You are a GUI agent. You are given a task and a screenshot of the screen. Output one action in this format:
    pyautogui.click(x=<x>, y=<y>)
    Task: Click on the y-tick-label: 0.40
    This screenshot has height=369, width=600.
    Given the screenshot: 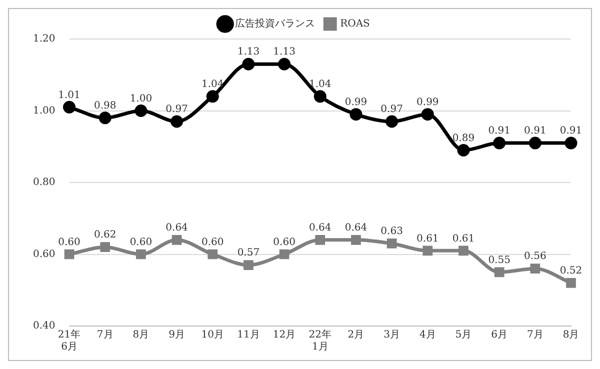 What is the action you would take?
    pyautogui.click(x=44, y=326)
    